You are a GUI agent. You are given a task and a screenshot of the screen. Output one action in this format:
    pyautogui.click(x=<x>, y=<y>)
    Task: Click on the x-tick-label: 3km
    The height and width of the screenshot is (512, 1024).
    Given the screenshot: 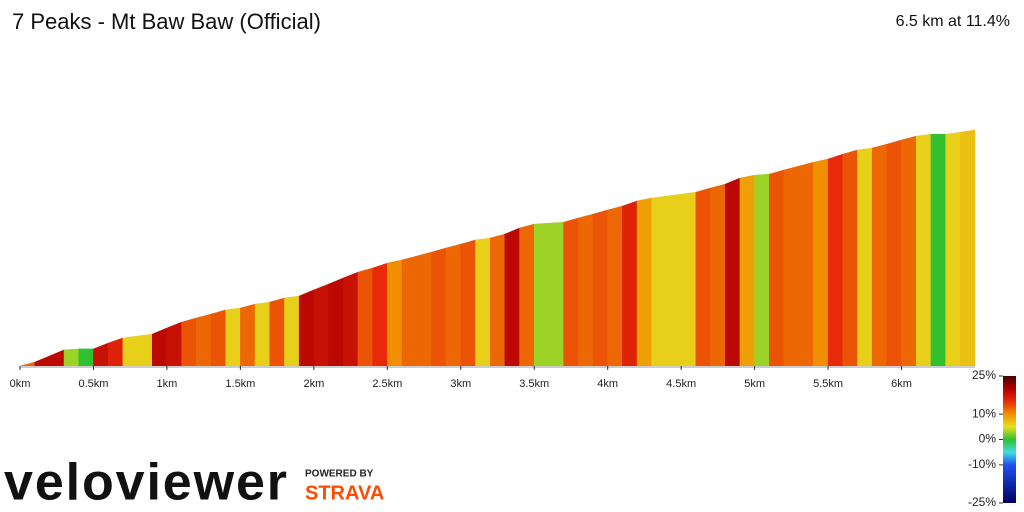 What is the action you would take?
    pyautogui.click(x=460, y=384)
    